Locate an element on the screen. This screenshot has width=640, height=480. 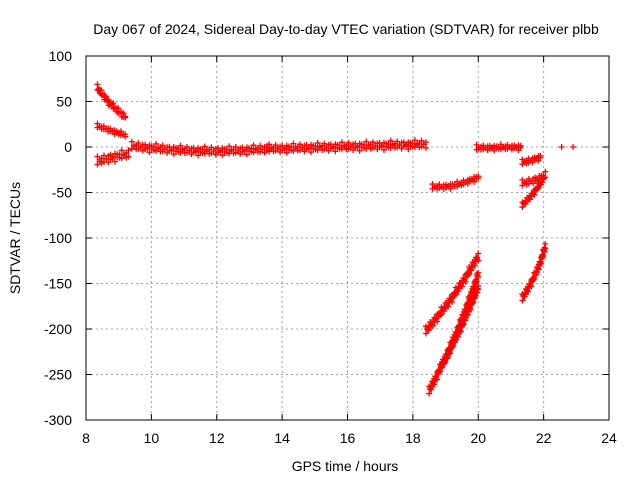
y-tick-label: 50 is located at coordinates (64, 102).